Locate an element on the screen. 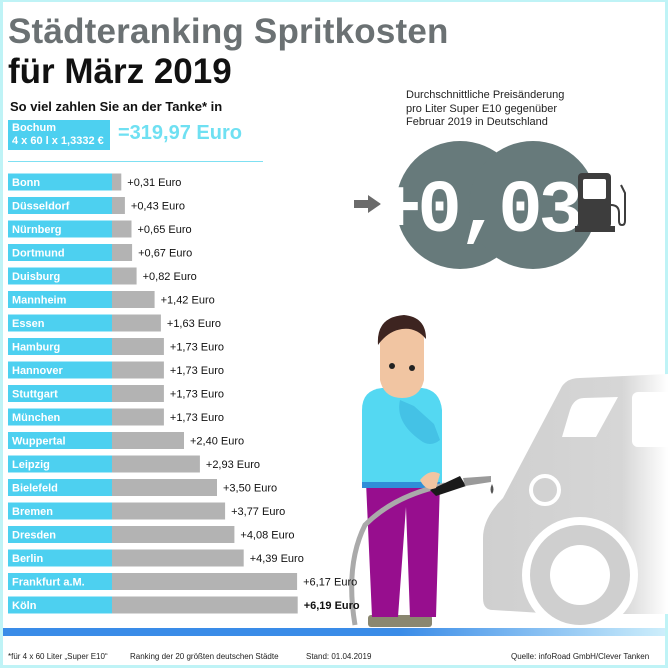  value-label: +0,82 Euro is located at coordinates (170, 277).